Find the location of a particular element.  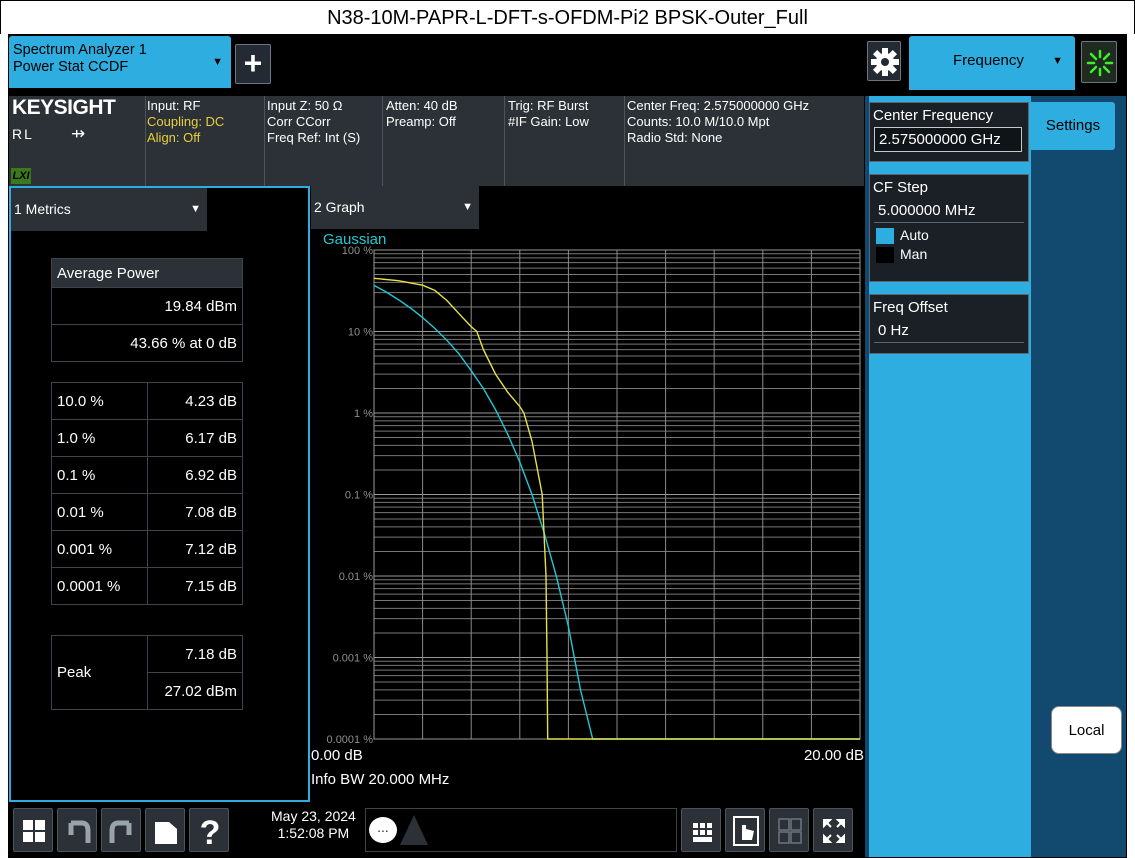

brand-logo: KEYSIGHT is located at coordinates (64, 107).